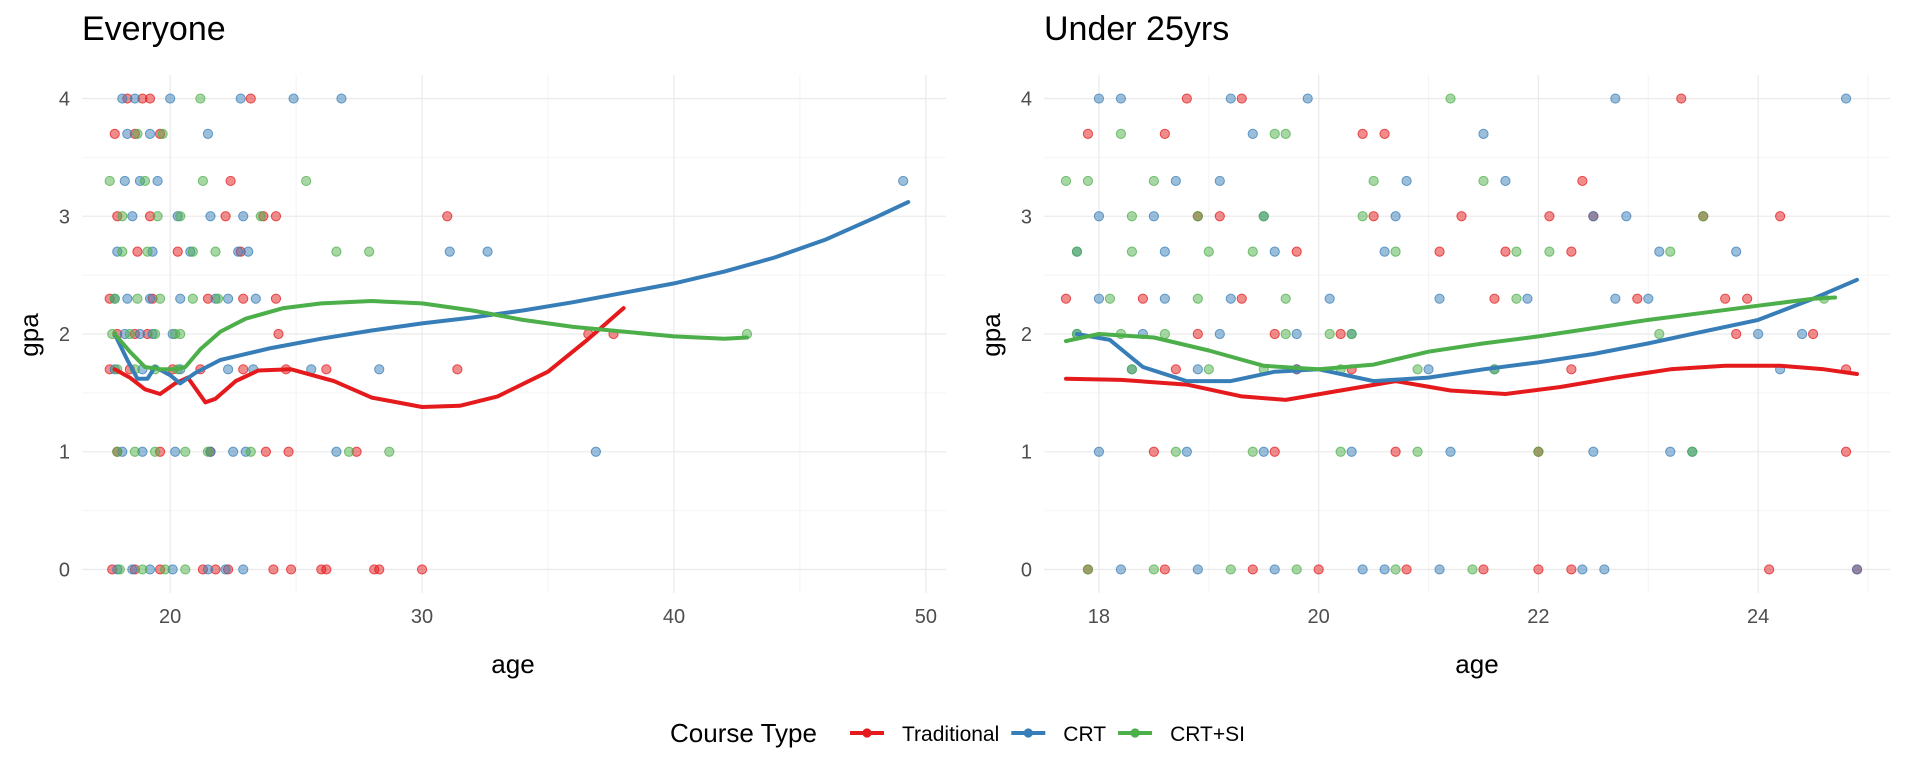  I want to click on legend: Course Type Traditional CRT CRT+SI, so click(957, 733).